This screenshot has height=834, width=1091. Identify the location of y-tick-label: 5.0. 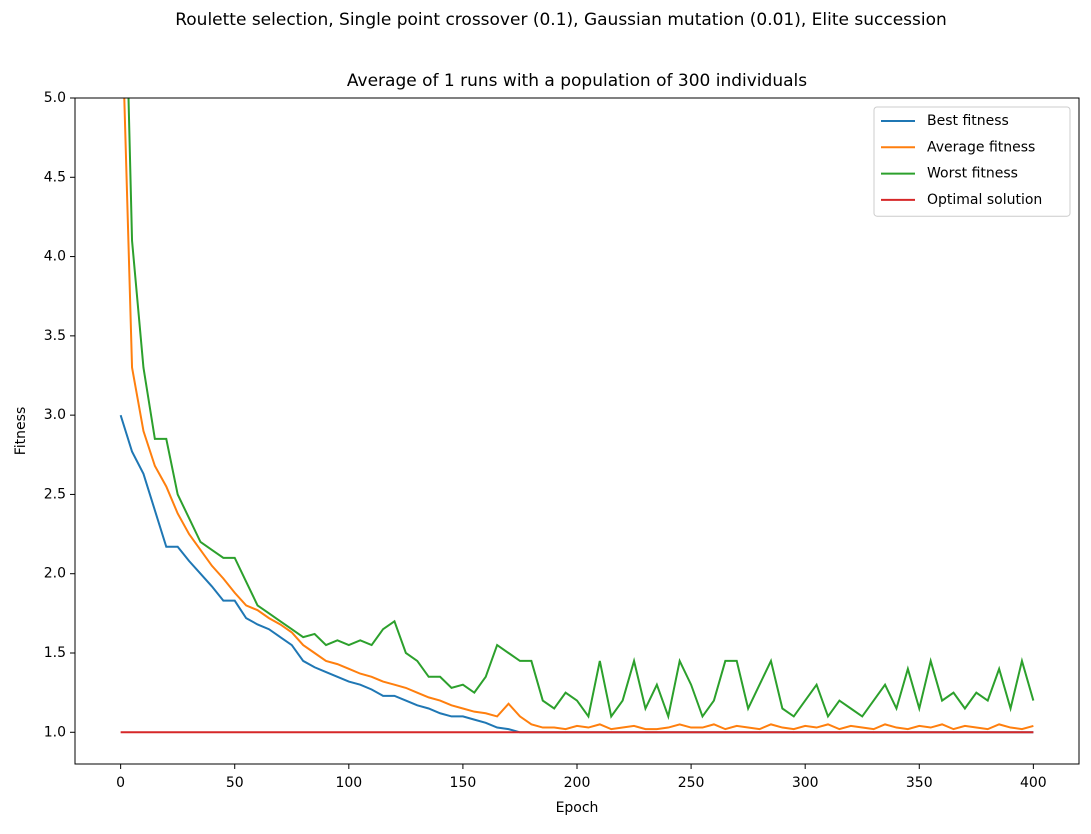
(55, 98).